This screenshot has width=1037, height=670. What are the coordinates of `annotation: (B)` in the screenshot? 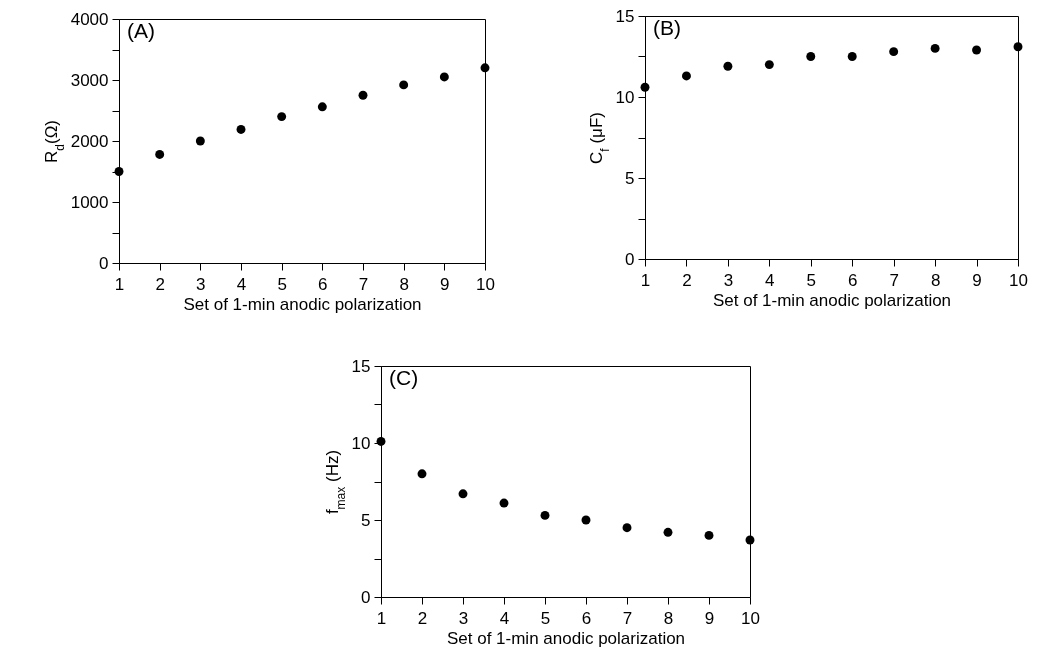 It's located at (667, 27).